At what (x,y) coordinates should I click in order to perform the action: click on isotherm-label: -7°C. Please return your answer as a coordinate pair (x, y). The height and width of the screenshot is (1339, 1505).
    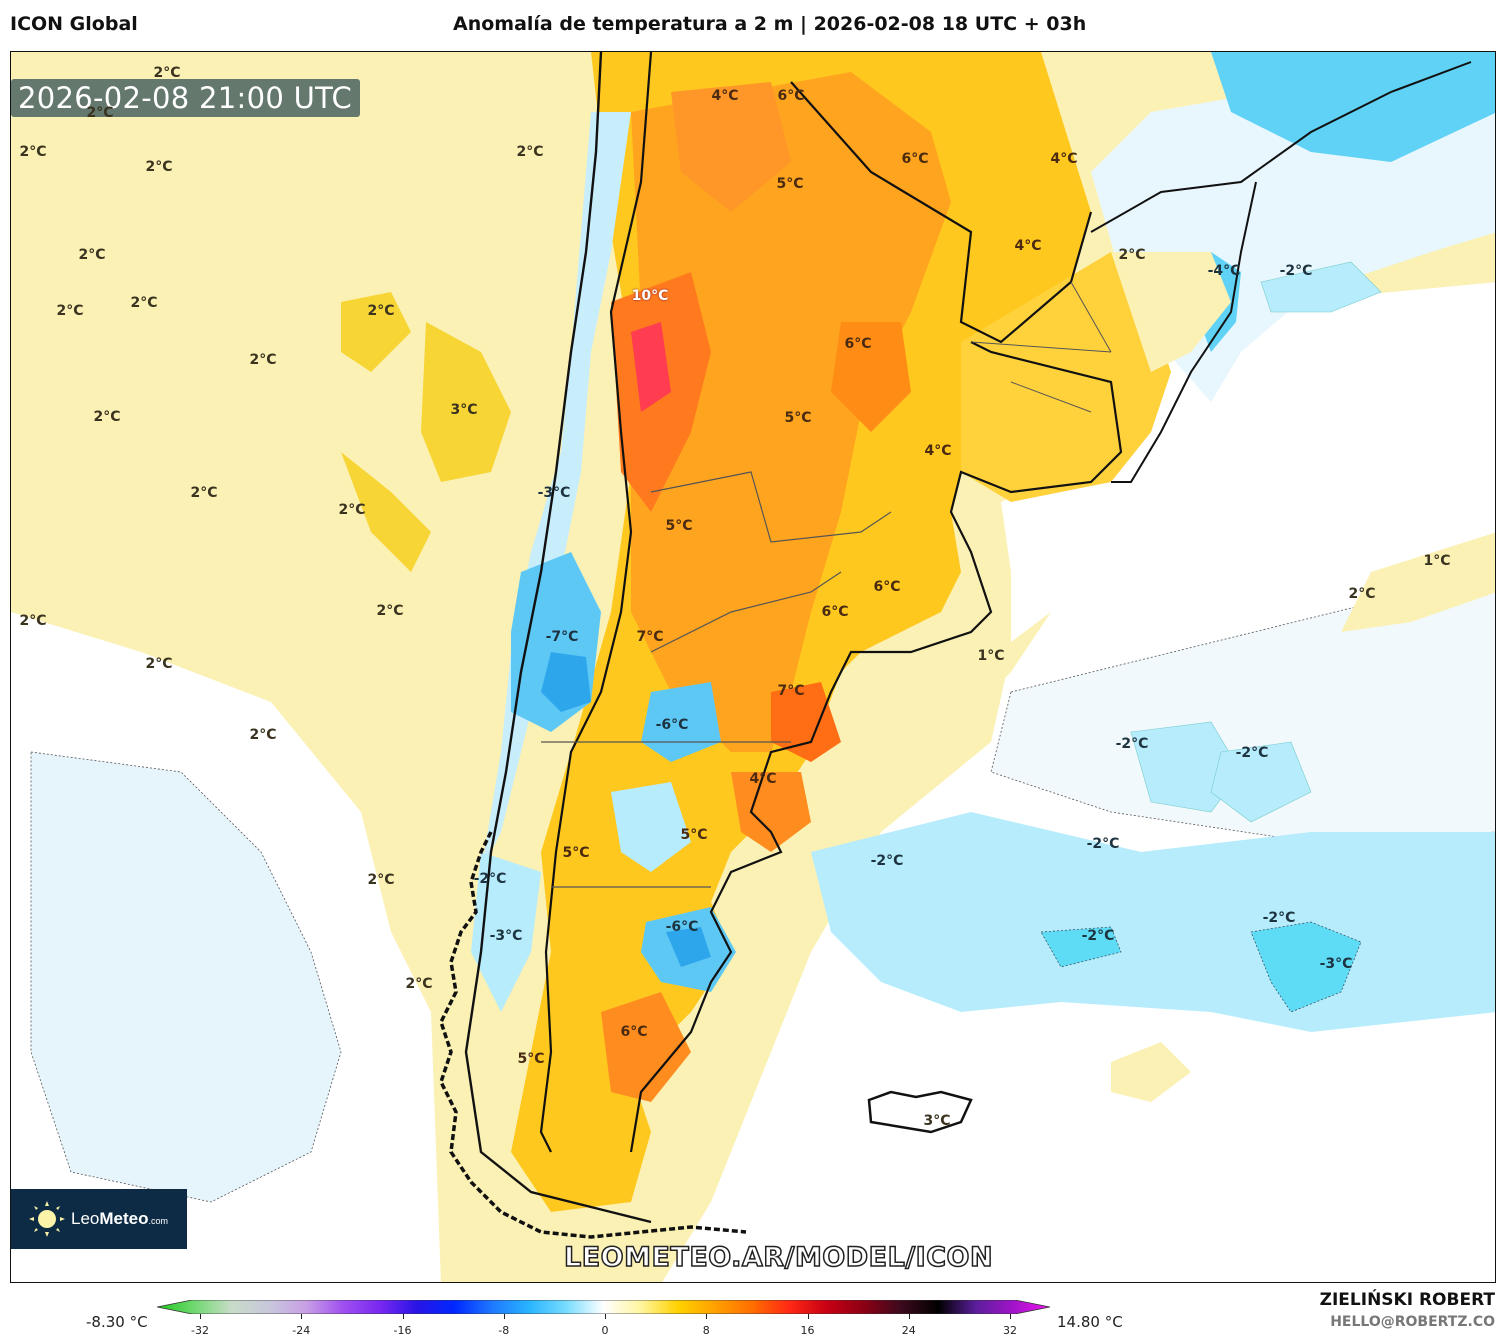
    Looking at the image, I should click on (562, 637).